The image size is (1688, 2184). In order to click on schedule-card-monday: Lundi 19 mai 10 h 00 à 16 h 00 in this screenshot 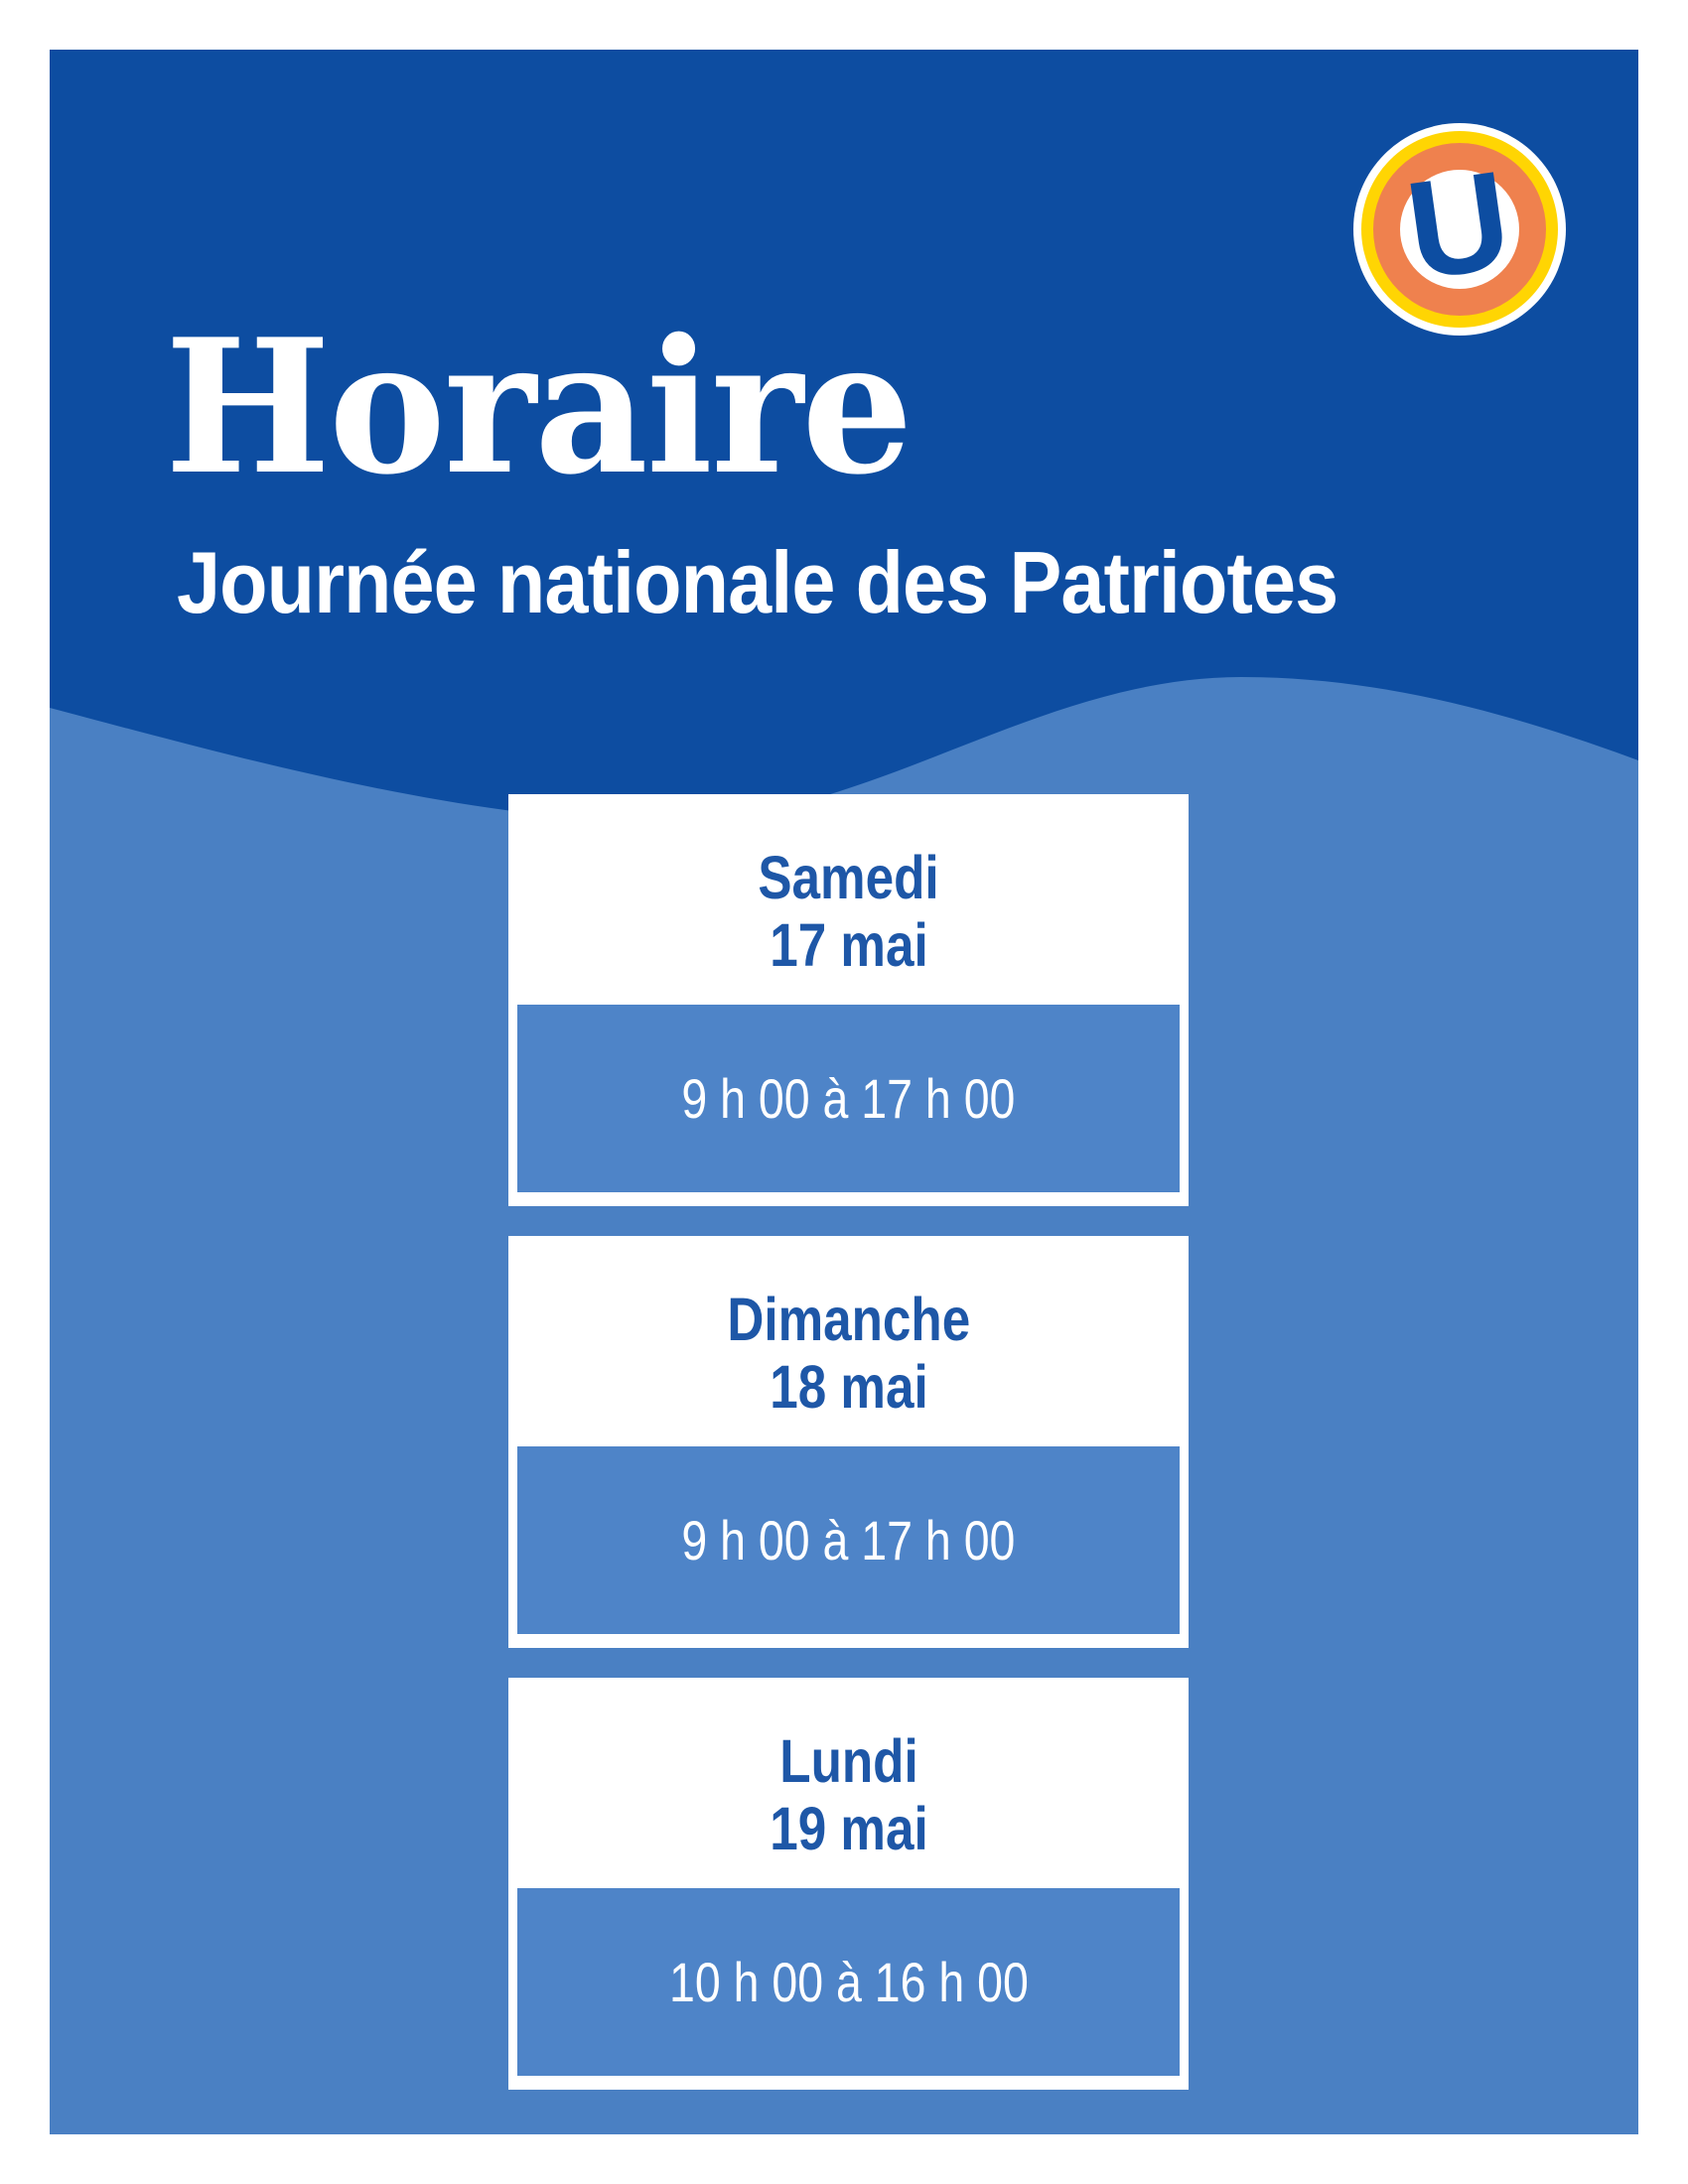, I will do `click(848, 1884)`.